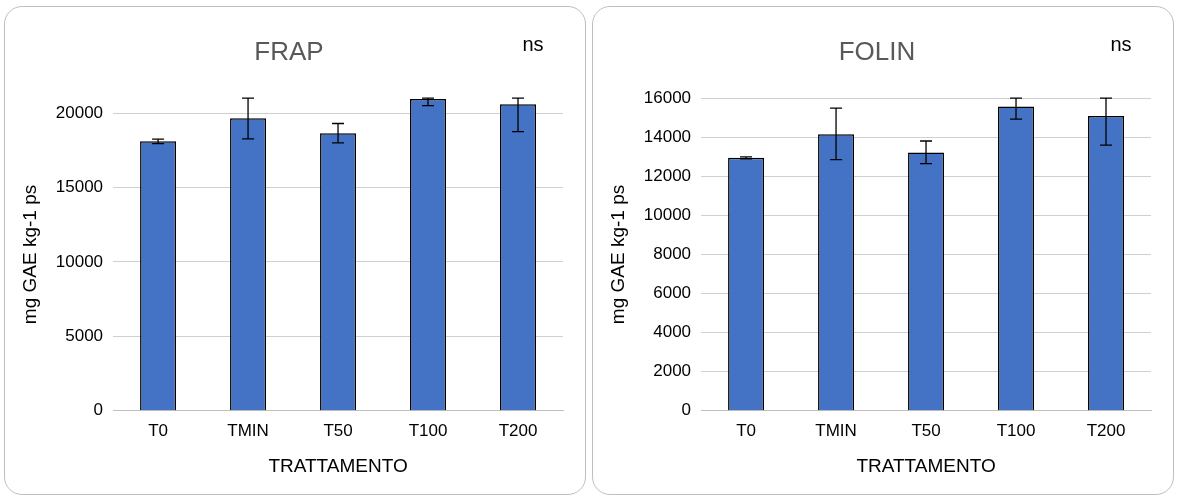 This screenshot has width=1184, height=501. Describe the element at coordinates (667, 176) in the screenshot. I see `y-tick-label: 12000` at that location.